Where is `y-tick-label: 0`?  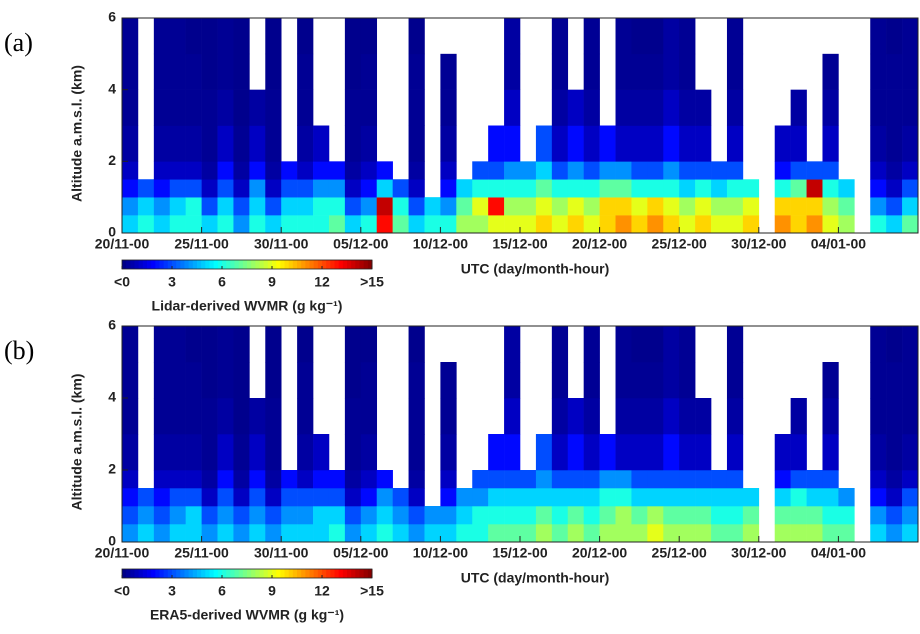
y-tick-label: 0 is located at coordinates (112, 232).